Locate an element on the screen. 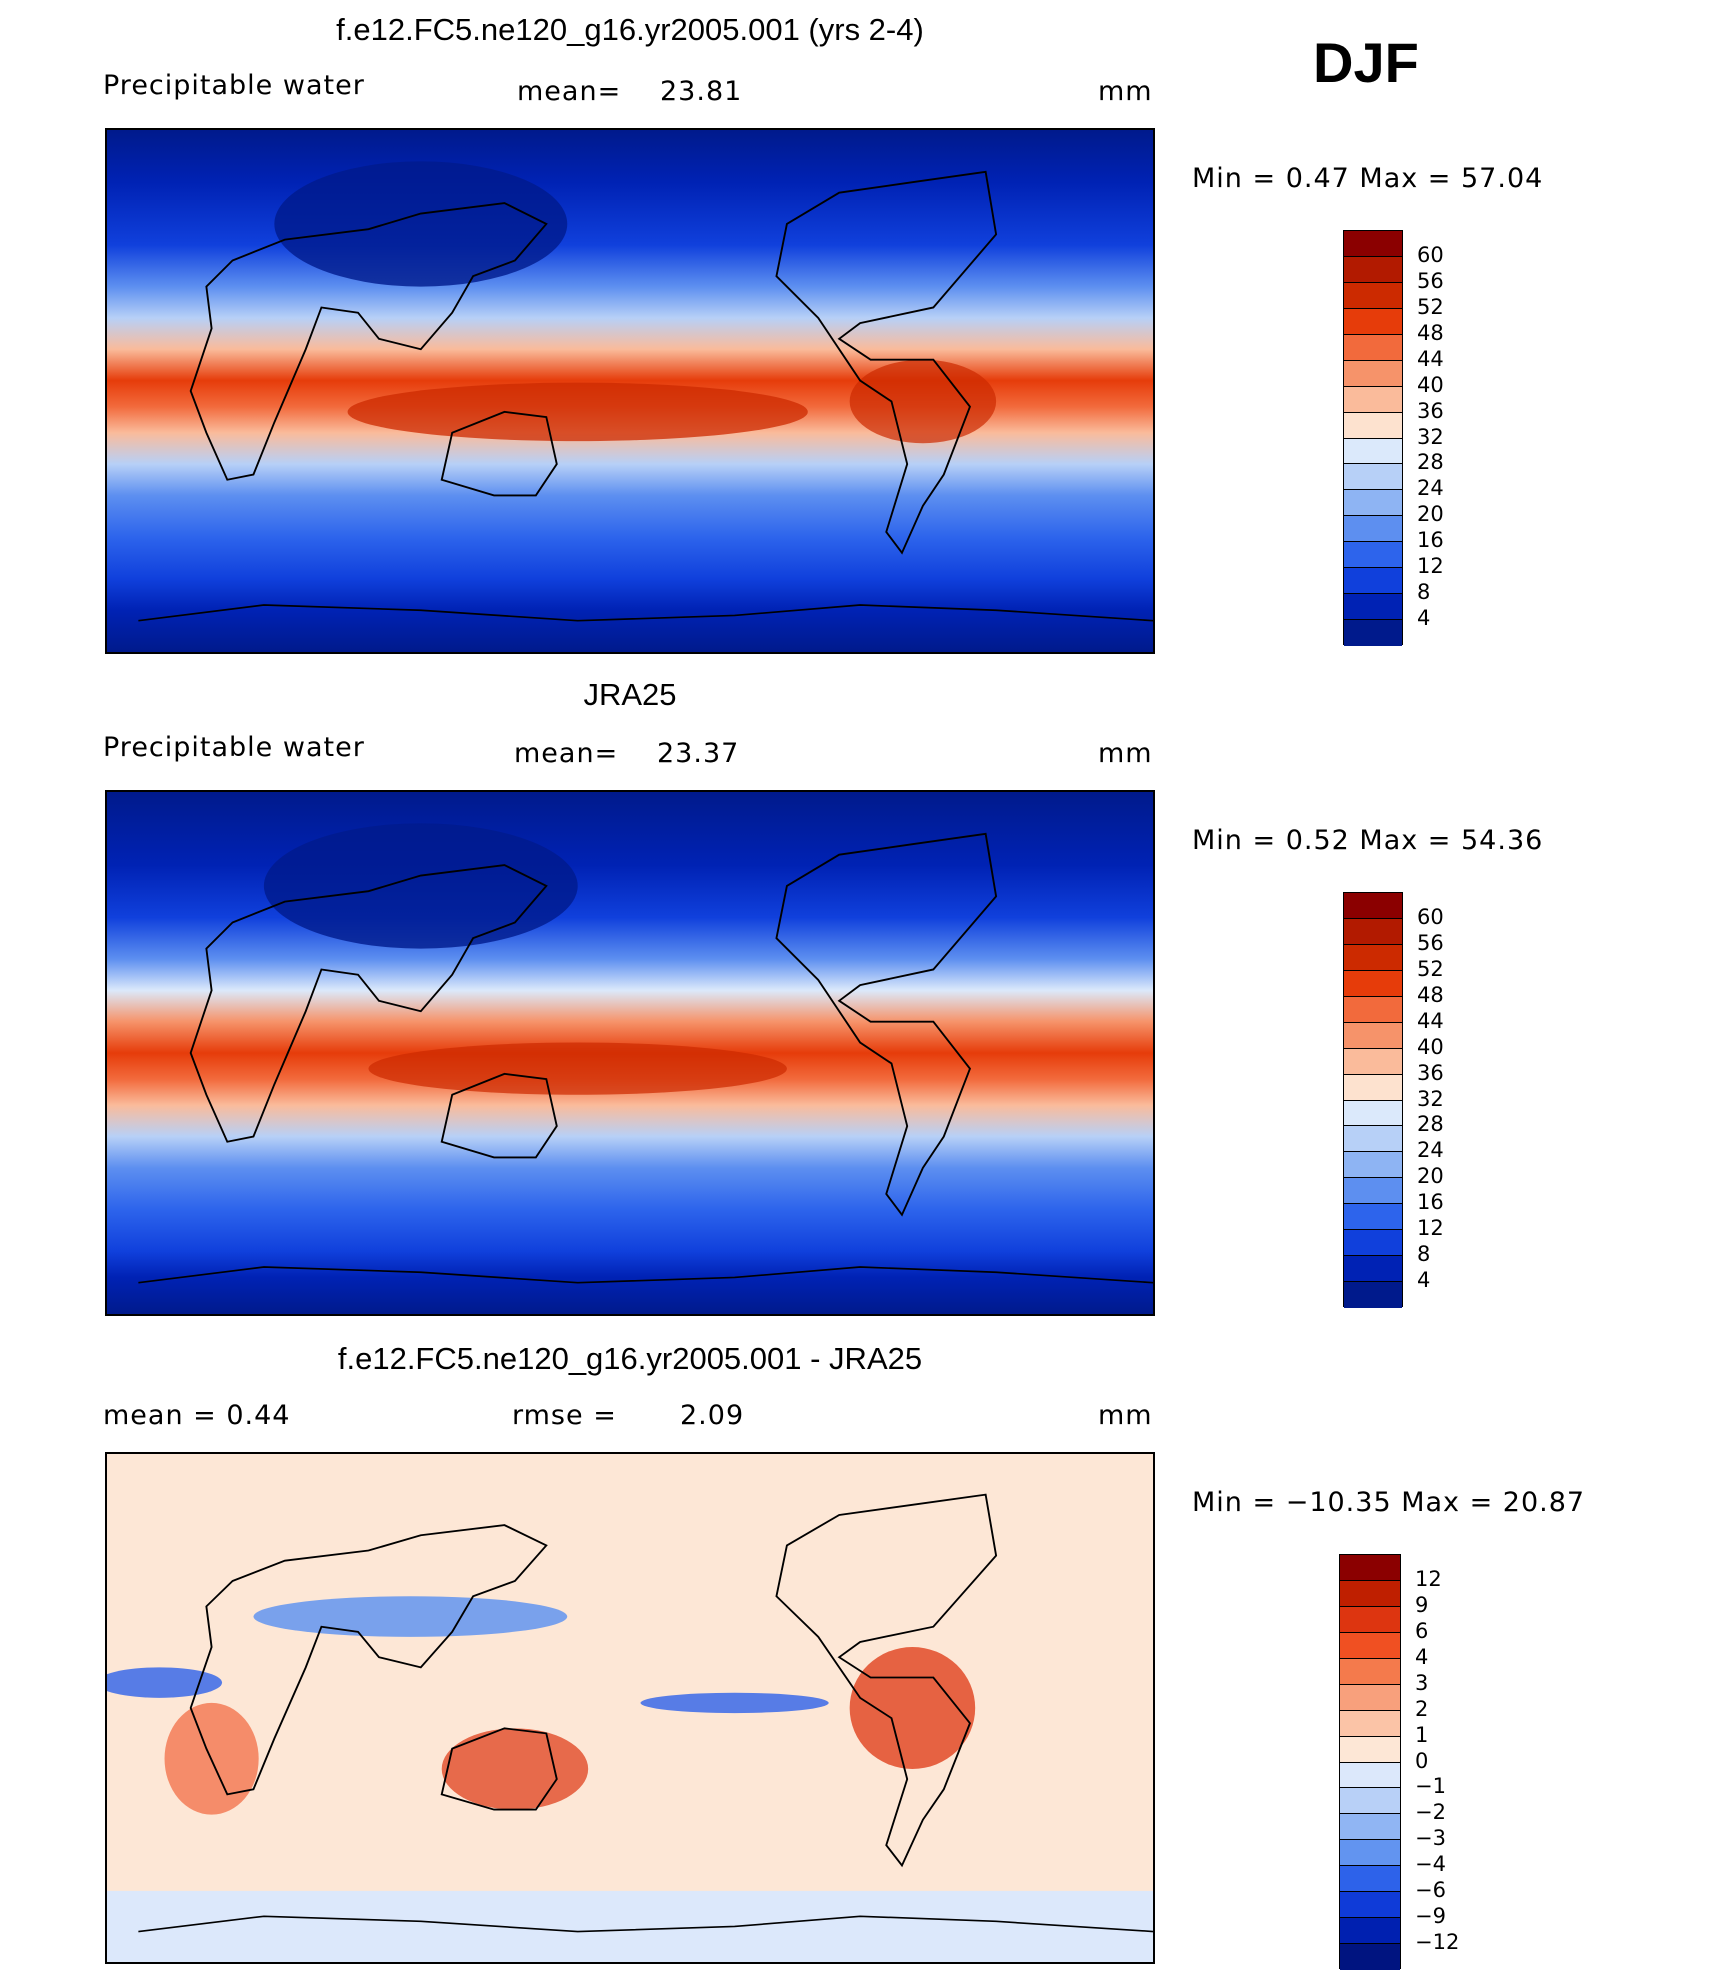 This screenshot has height=1970, width=1710. colorbar-tick-label: 44 is located at coordinates (1430, 358).